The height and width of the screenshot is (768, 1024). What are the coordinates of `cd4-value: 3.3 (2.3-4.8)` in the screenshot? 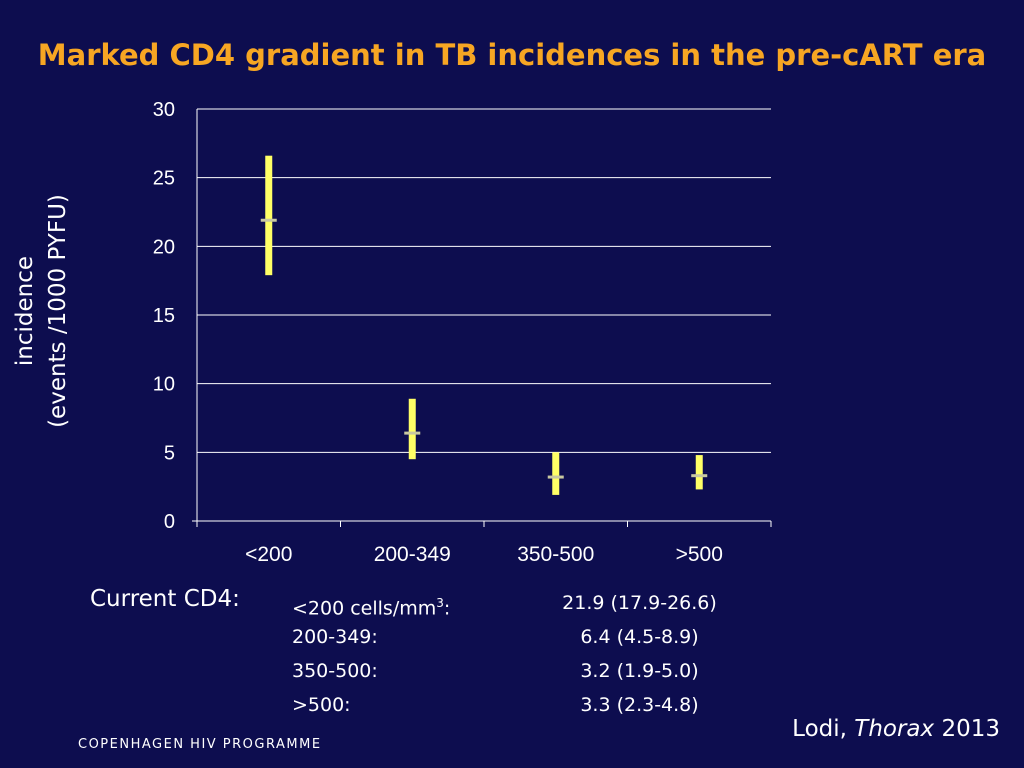 It's located at (639, 705).